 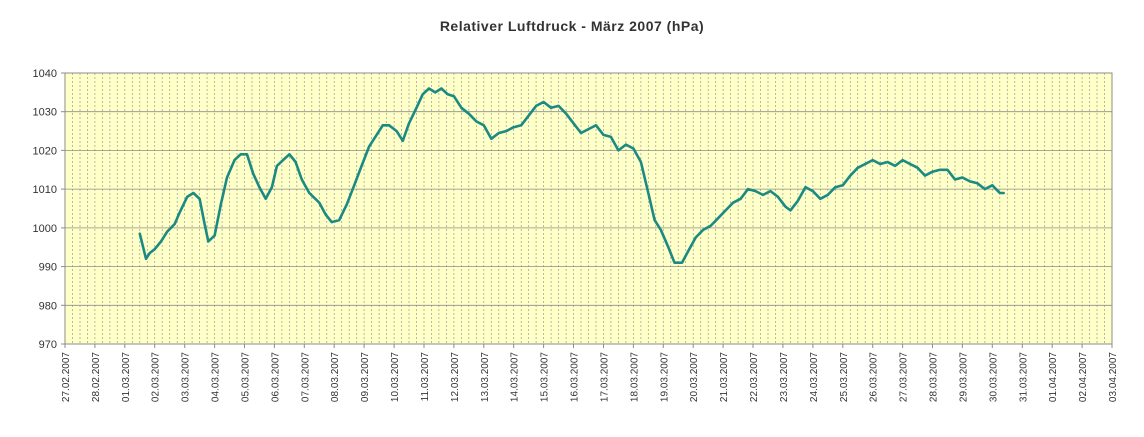 I want to click on x-tick-label: 24.03.2007, so click(x=814, y=377).